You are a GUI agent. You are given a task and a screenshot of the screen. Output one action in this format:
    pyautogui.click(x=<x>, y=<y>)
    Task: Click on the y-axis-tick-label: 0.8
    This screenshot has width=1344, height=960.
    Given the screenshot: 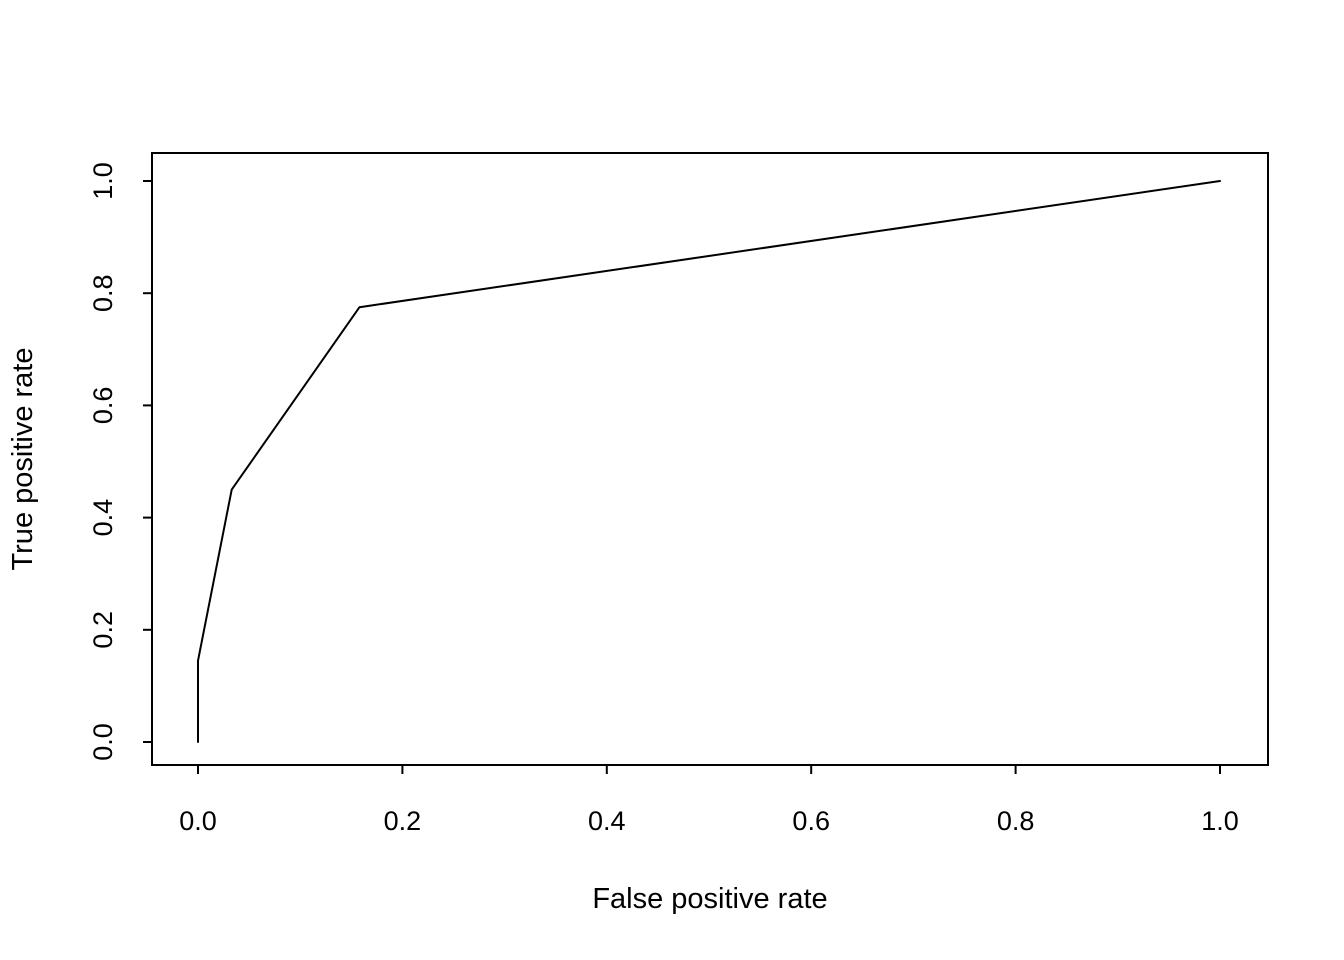 What is the action you would take?
    pyautogui.click(x=103, y=293)
    